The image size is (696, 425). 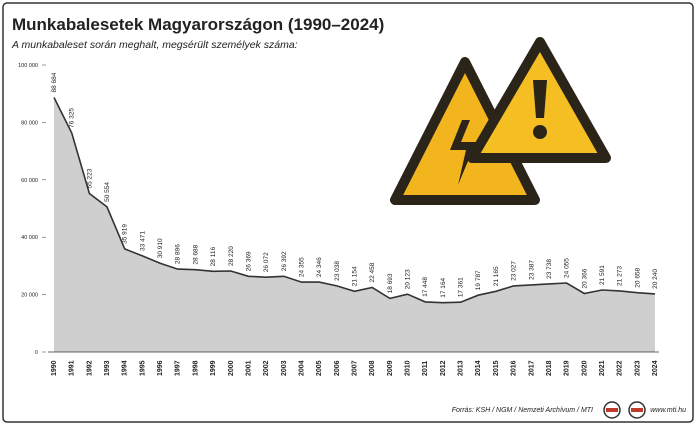 What do you see at coordinates (178, 254) in the screenshot?
I see `value-label: 28 896` at bounding box center [178, 254].